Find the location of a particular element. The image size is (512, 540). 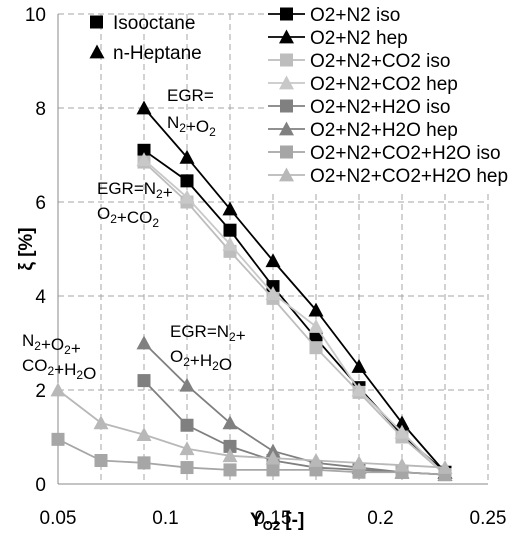

series-legend-label: O2+N2 iso is located at coordinates (355, 15).